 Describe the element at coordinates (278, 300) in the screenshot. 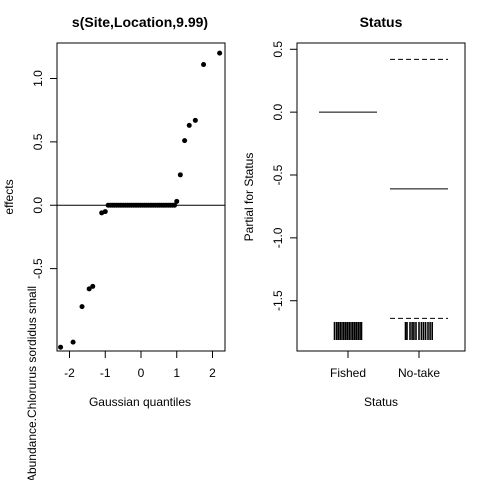

I see `panel2-y-tick-label: -1.5` at that location.